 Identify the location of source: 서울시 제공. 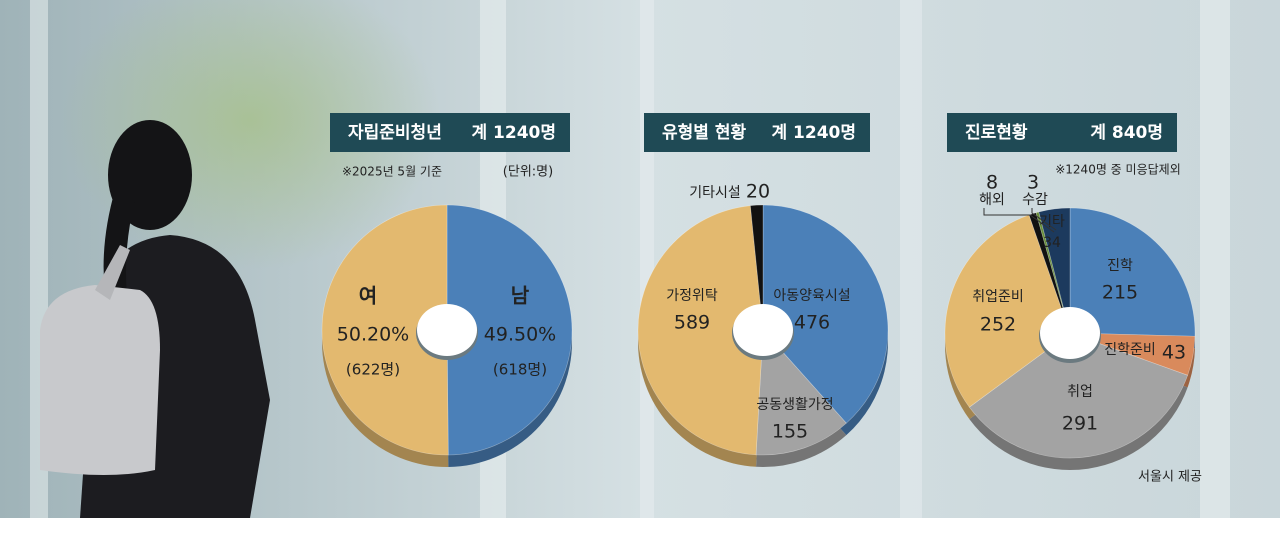
(1170, 477).